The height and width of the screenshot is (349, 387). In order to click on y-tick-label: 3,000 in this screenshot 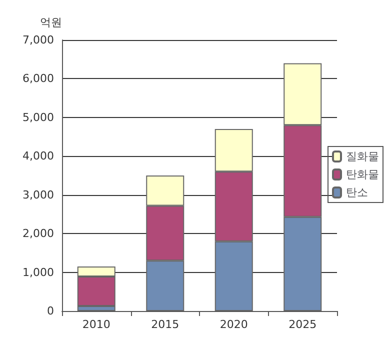, I will do `click(38, 195)`.